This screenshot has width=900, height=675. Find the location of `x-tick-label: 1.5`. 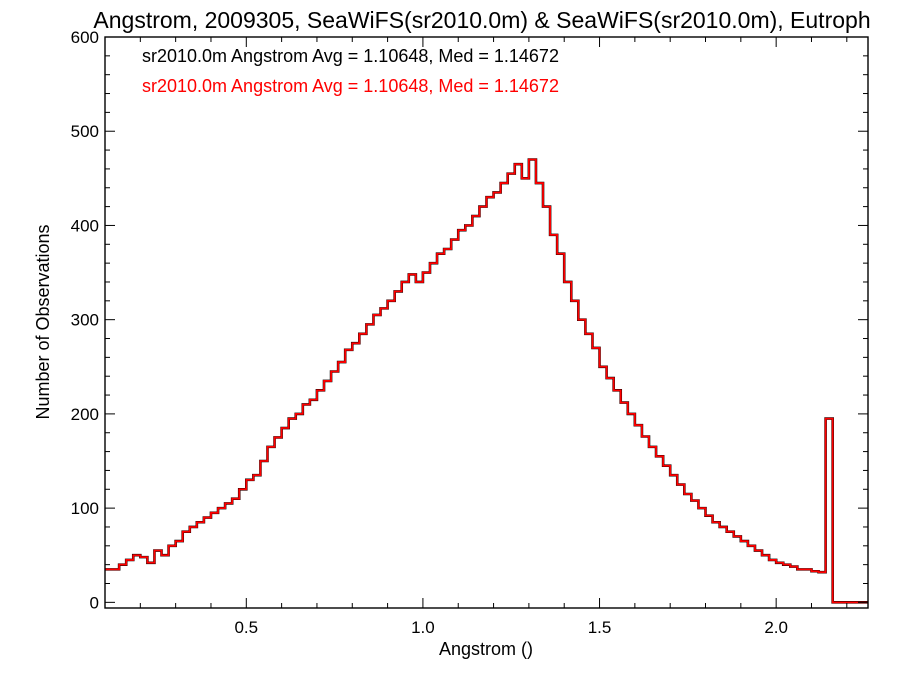

x-tick-label: 1.5 is located at coordinates (600, 627).